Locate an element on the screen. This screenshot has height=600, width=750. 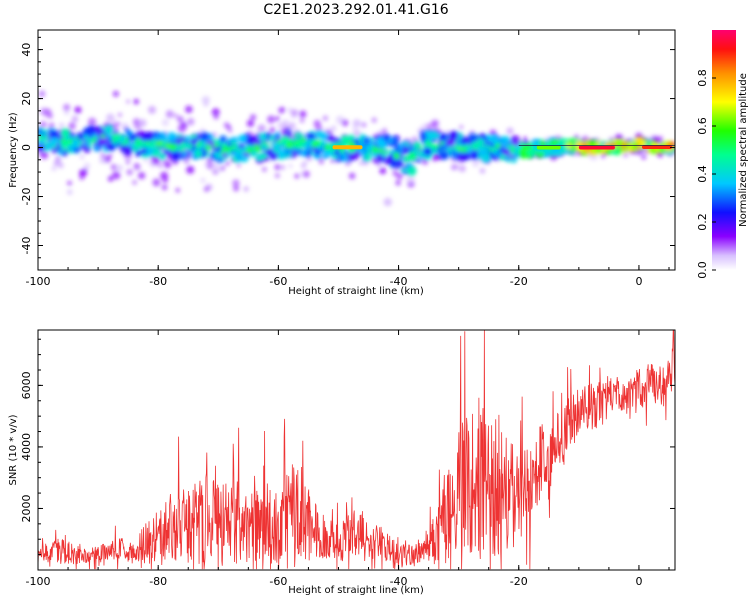
colorbar-gradient is located at coordinates (724, 150).